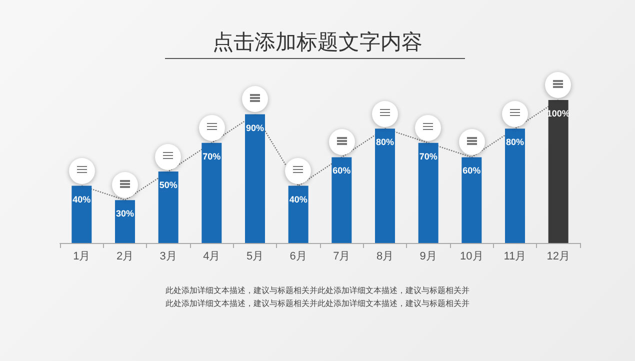 The height and width of the screenshot is (361, 635). Describe the element at coordinates (168, 185) in the screenshot. I see `data-label: 50%` at that location.